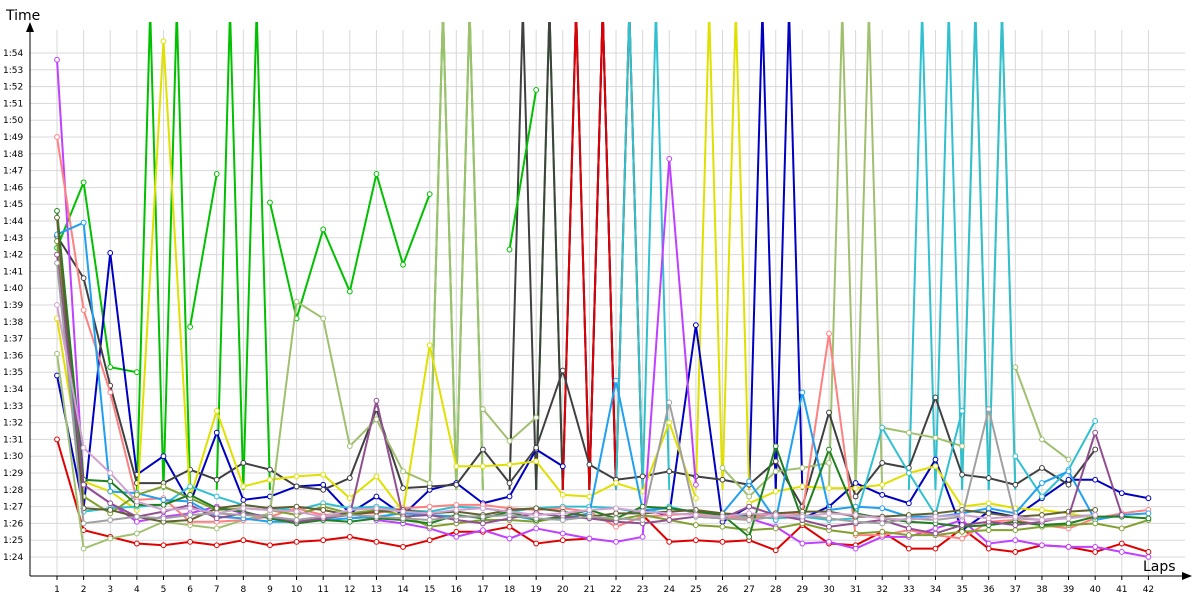  What do you see at coordinates (429, 590) in the screenshot?
I see `x-tick-label: 15` at bounding box center [429, 590].